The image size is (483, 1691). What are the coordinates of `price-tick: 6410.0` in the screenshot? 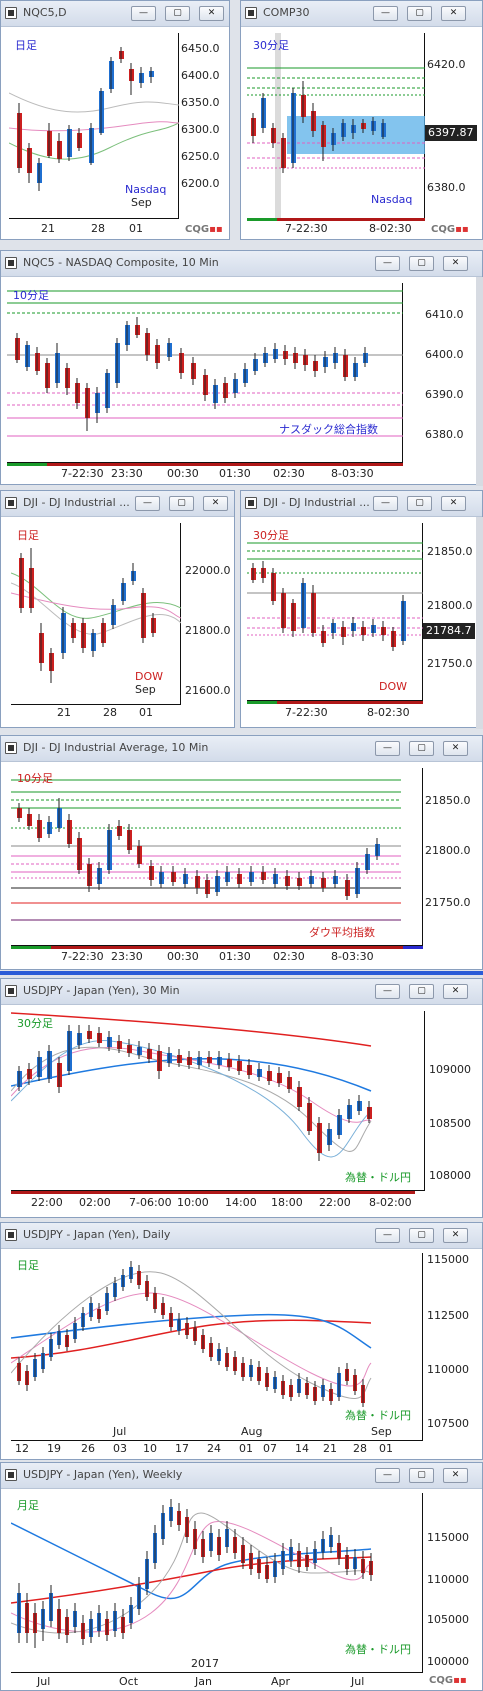 It's located at (444, 314).